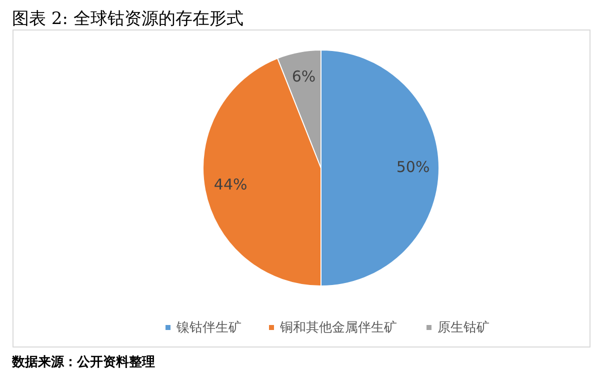  I want to click on data-label: 44%, so click(231, 184).